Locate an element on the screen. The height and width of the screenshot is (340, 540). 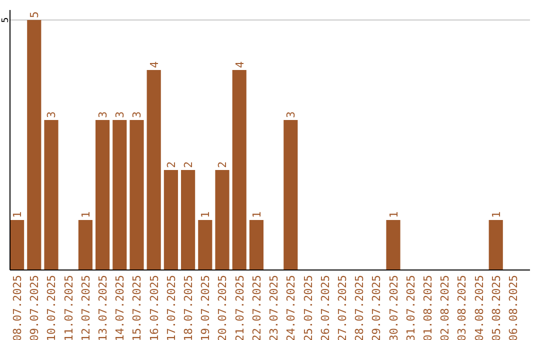
x-tick-label: 12.07.2025 is located at coordinates (85, 307).